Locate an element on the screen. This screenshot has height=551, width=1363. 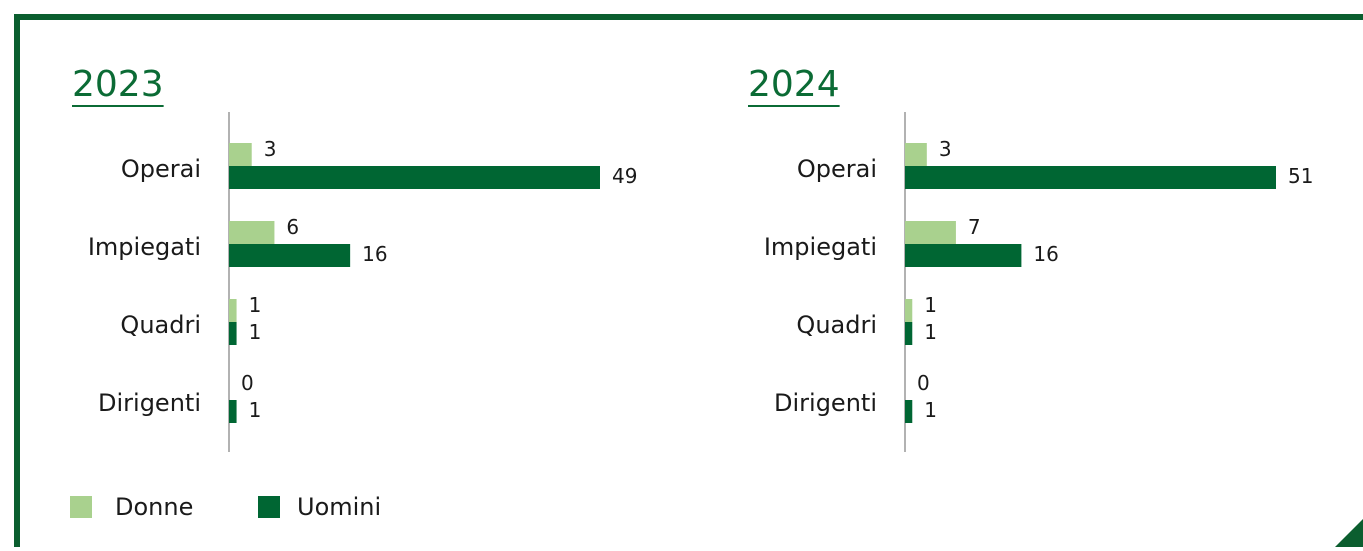
chart-title: 2024 is located at coordinates (794, 84).